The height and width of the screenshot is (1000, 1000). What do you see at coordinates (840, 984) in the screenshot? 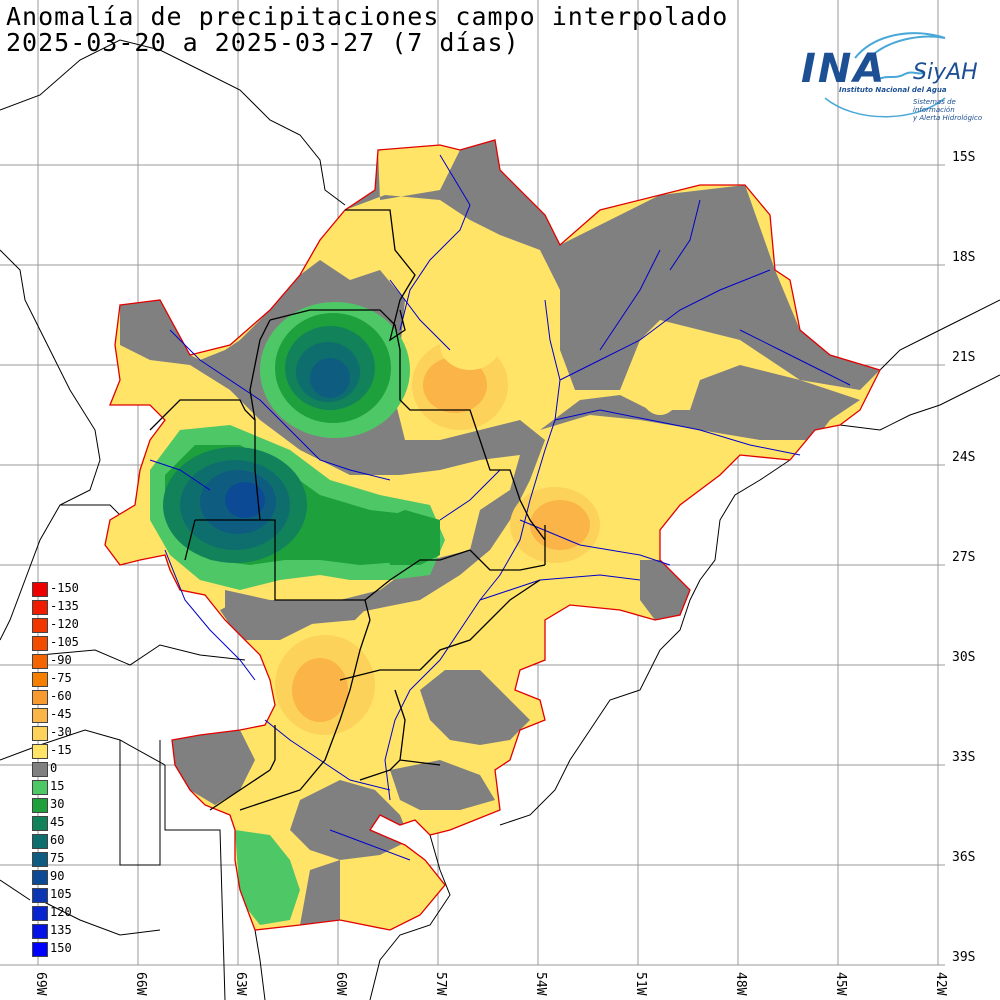
I see `lon-label: 45W` at bounding box center [840, 984].